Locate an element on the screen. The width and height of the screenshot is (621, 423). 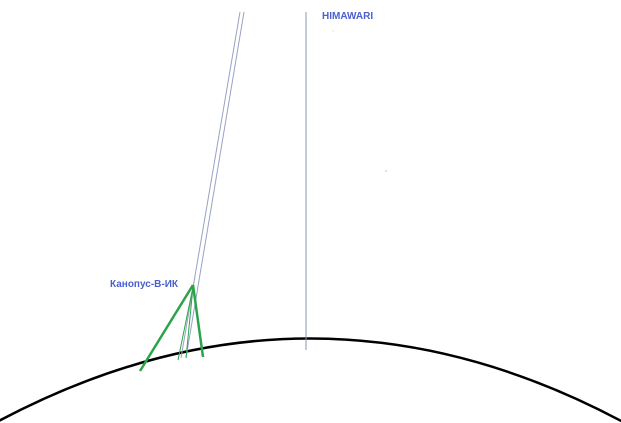
kanopus-view-inner-left is located at coordinates (185, 323).